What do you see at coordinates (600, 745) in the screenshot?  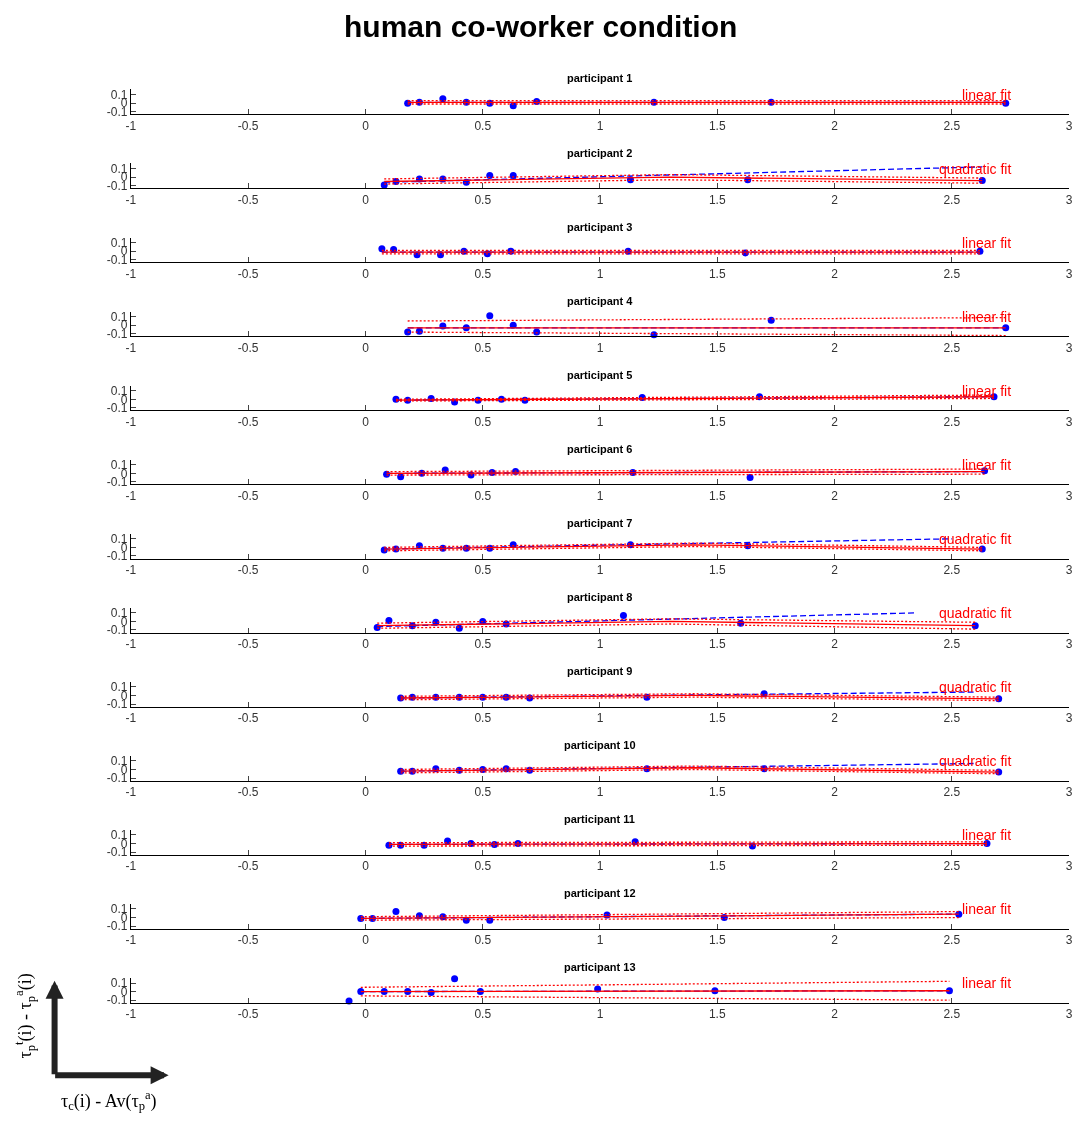 I see `chart-subtitle: participant 10` at bounding box center [600, 745].